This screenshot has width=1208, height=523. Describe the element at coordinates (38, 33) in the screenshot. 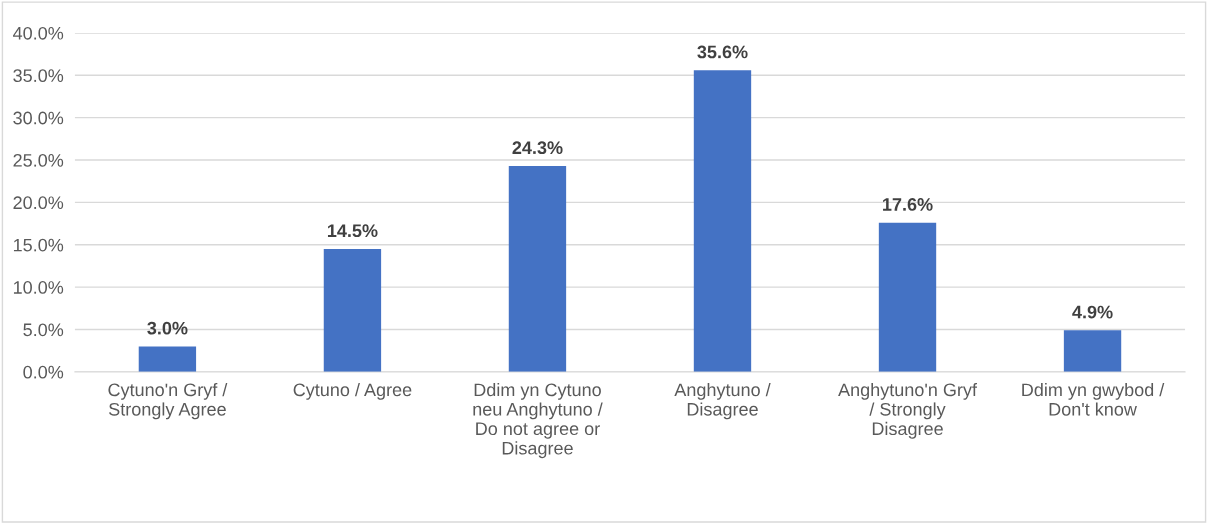

I see `y-tick-label: 40.0%` at that location.